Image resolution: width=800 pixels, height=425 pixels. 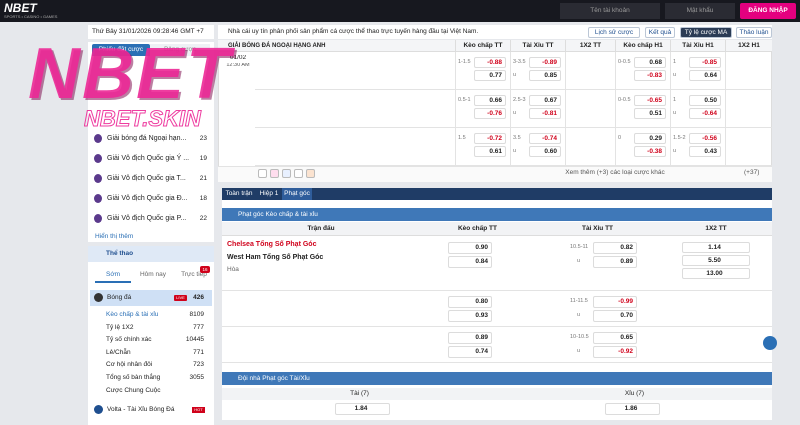 What do you see at coordinates (133, 377) in the screenshot?
I see `market-name: Tổng số bàn thắng` at bounding box center [133, 377].